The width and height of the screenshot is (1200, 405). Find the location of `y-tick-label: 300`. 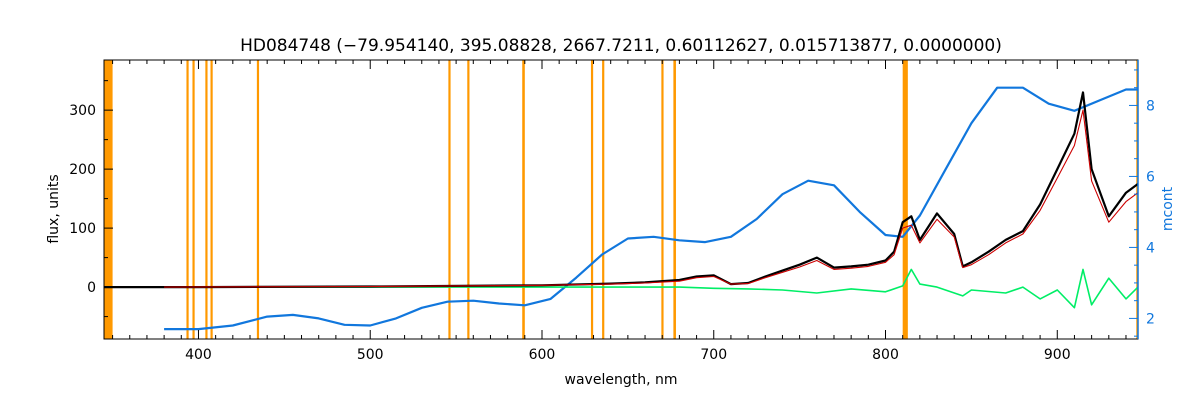

y-tick-label: 300 is located at coordinates (82, 111).